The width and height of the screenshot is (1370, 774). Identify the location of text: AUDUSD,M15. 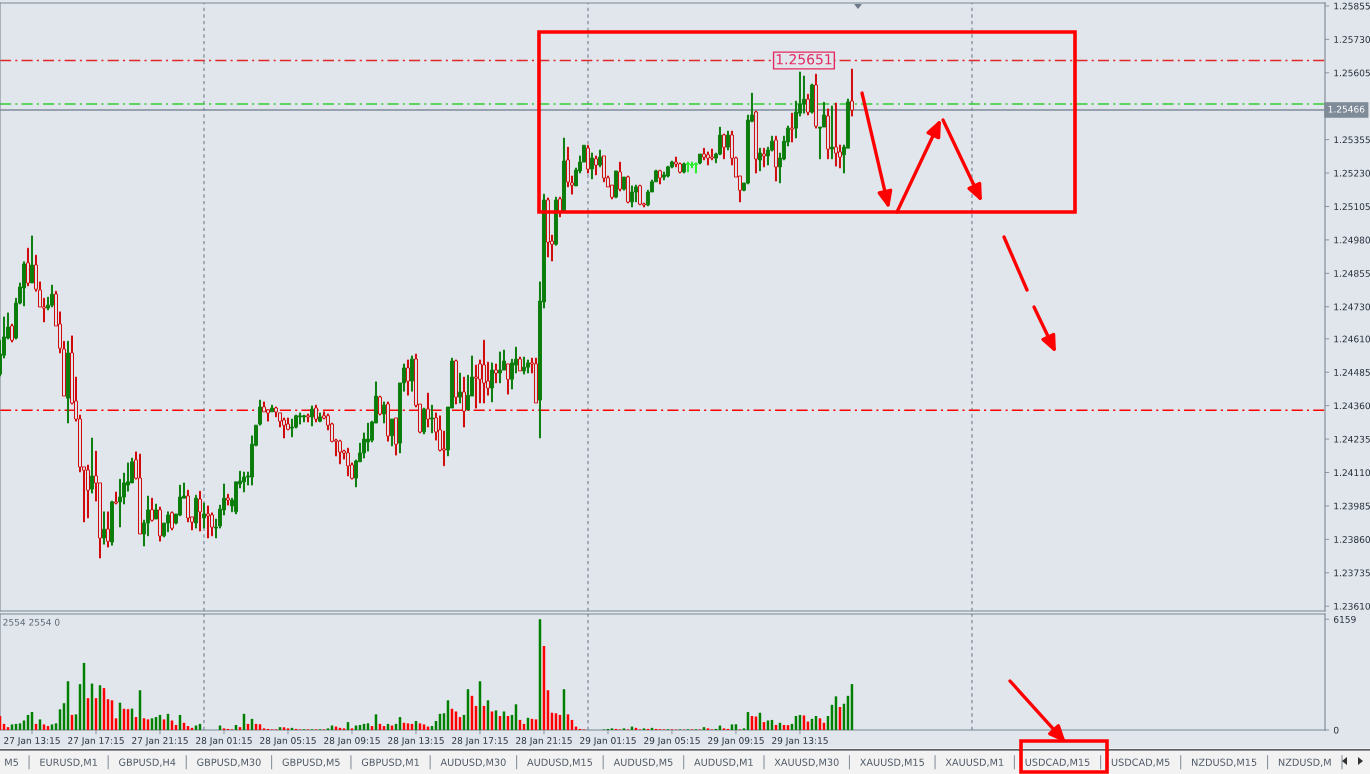
(559, 762).